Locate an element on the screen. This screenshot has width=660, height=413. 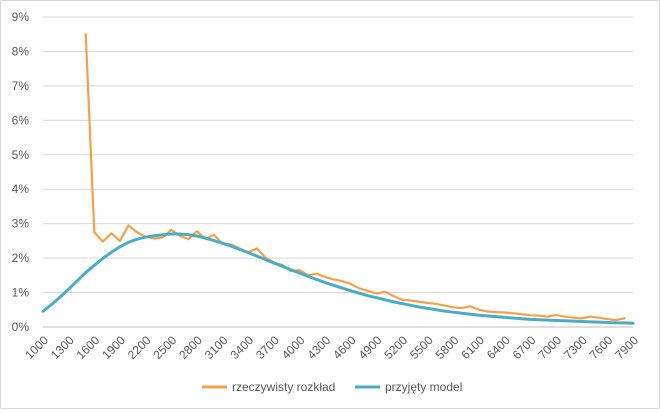
x-tick-label: 2200 is located at coordinates (139, 347).